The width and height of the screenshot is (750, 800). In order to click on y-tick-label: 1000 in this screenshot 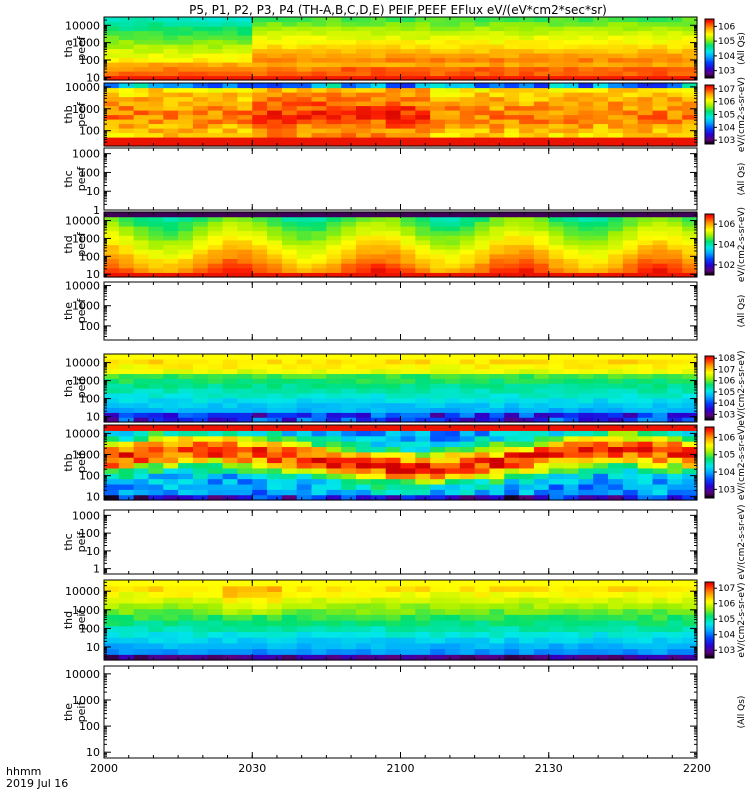, I will do `click(86, 610)`.